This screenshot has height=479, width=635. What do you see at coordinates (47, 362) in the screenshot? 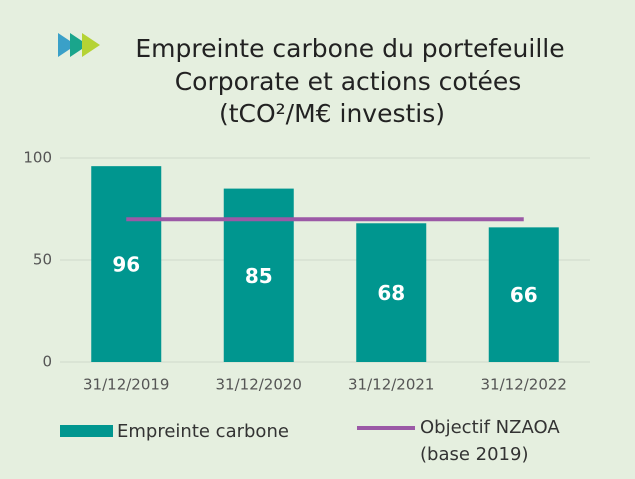
I see `y-tick-label: 0` at bounding box center [47, 362].